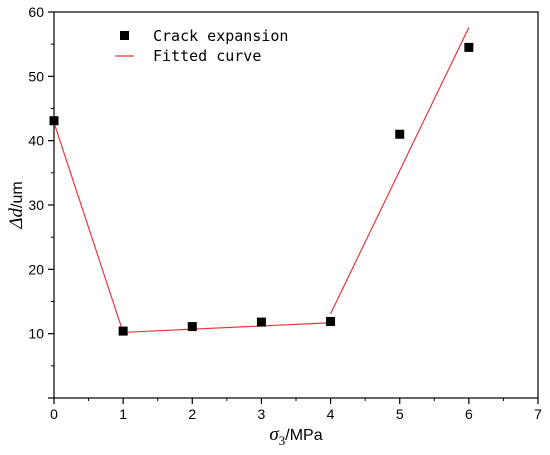 The height and width of the screenshot is (455, 550). Describe the element at coordinates (192, 414) in the screenshot. I see `x-tick-label: 2` at that location.